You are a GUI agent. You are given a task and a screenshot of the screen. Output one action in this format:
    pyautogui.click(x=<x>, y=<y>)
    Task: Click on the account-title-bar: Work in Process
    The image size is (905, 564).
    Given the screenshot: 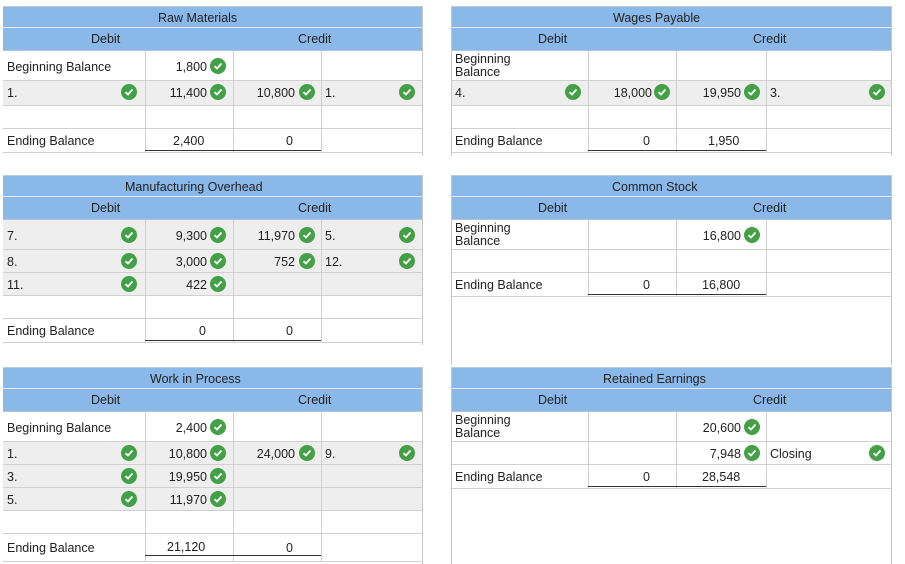 What is the action you would take?
    pyautogui.click(x=212, y=378)
    